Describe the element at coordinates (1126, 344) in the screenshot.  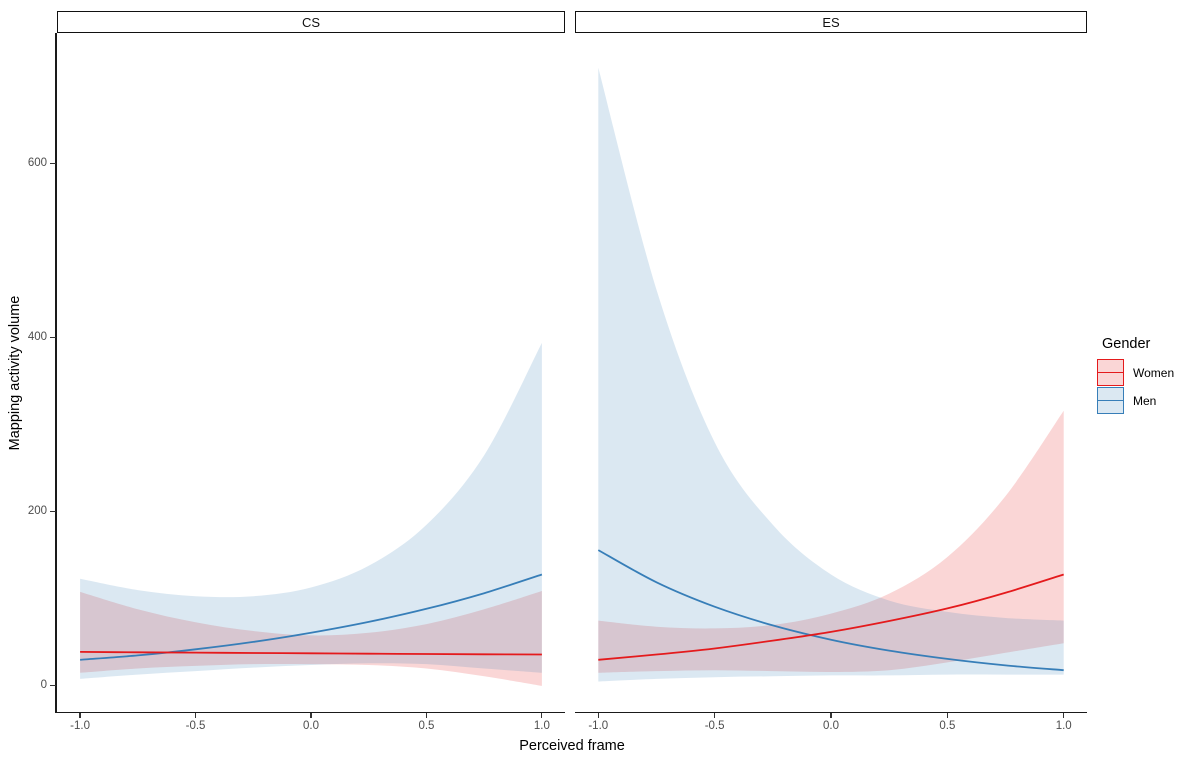
I see `legend-title: Gender` at that location.